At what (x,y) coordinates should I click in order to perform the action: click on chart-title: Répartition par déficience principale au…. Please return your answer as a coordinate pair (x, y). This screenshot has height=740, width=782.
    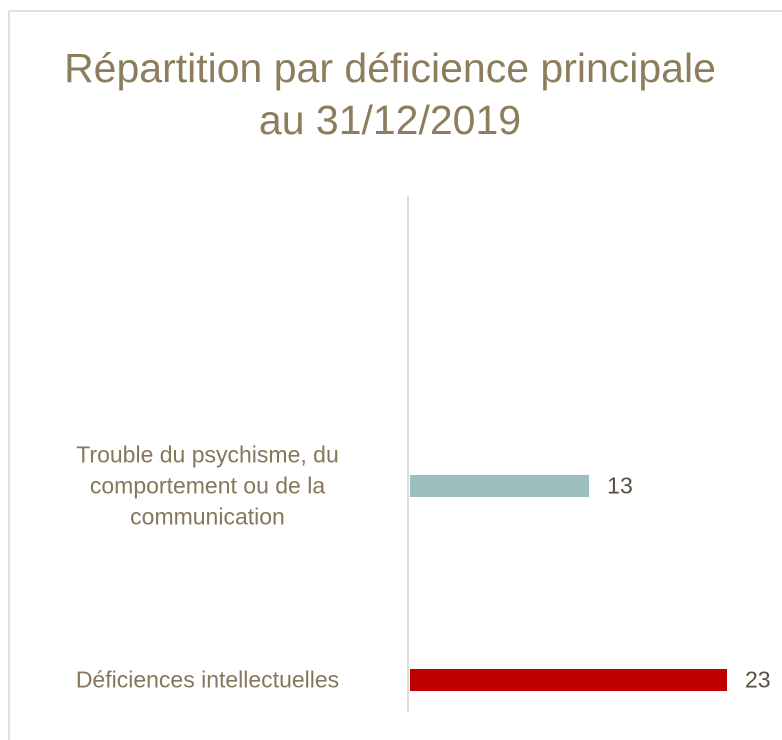
    Looking at the image, I should click on (390, 94).